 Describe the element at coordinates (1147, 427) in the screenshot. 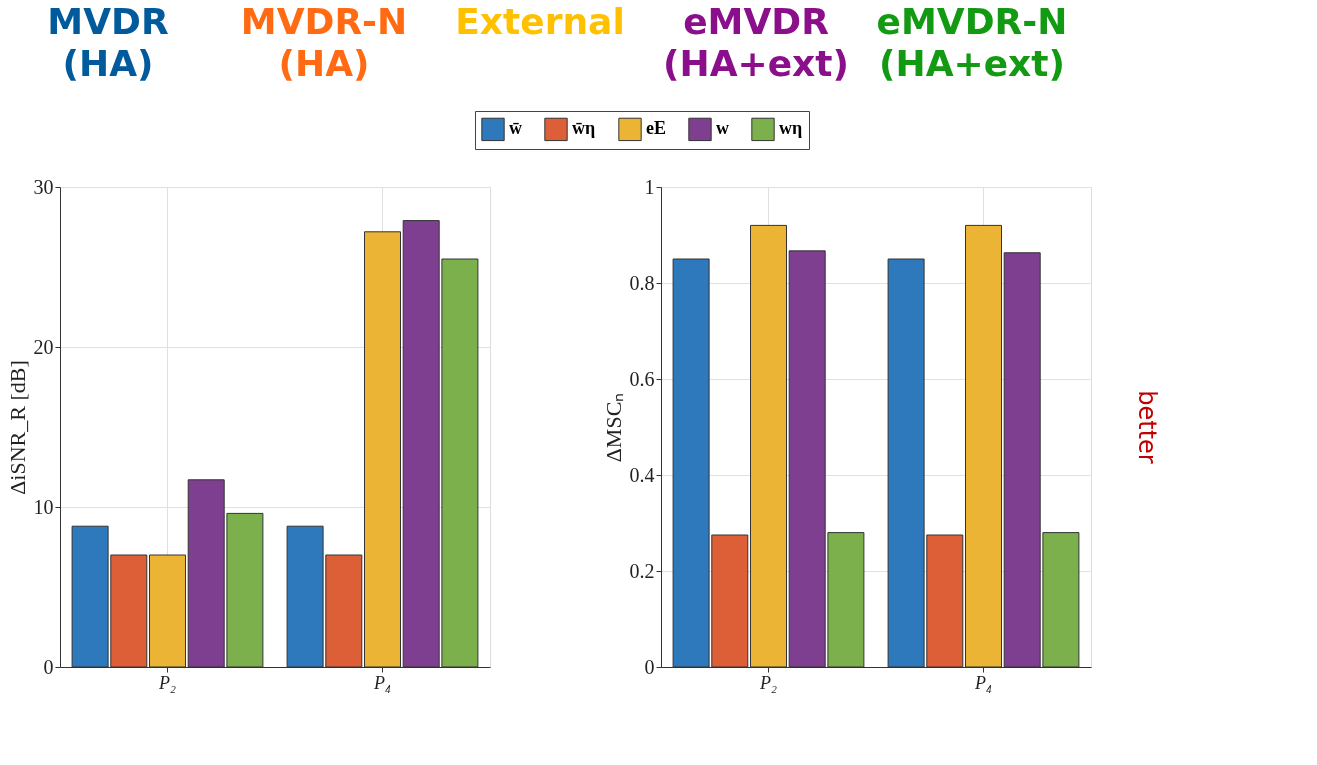

I see `text: better` at that location.